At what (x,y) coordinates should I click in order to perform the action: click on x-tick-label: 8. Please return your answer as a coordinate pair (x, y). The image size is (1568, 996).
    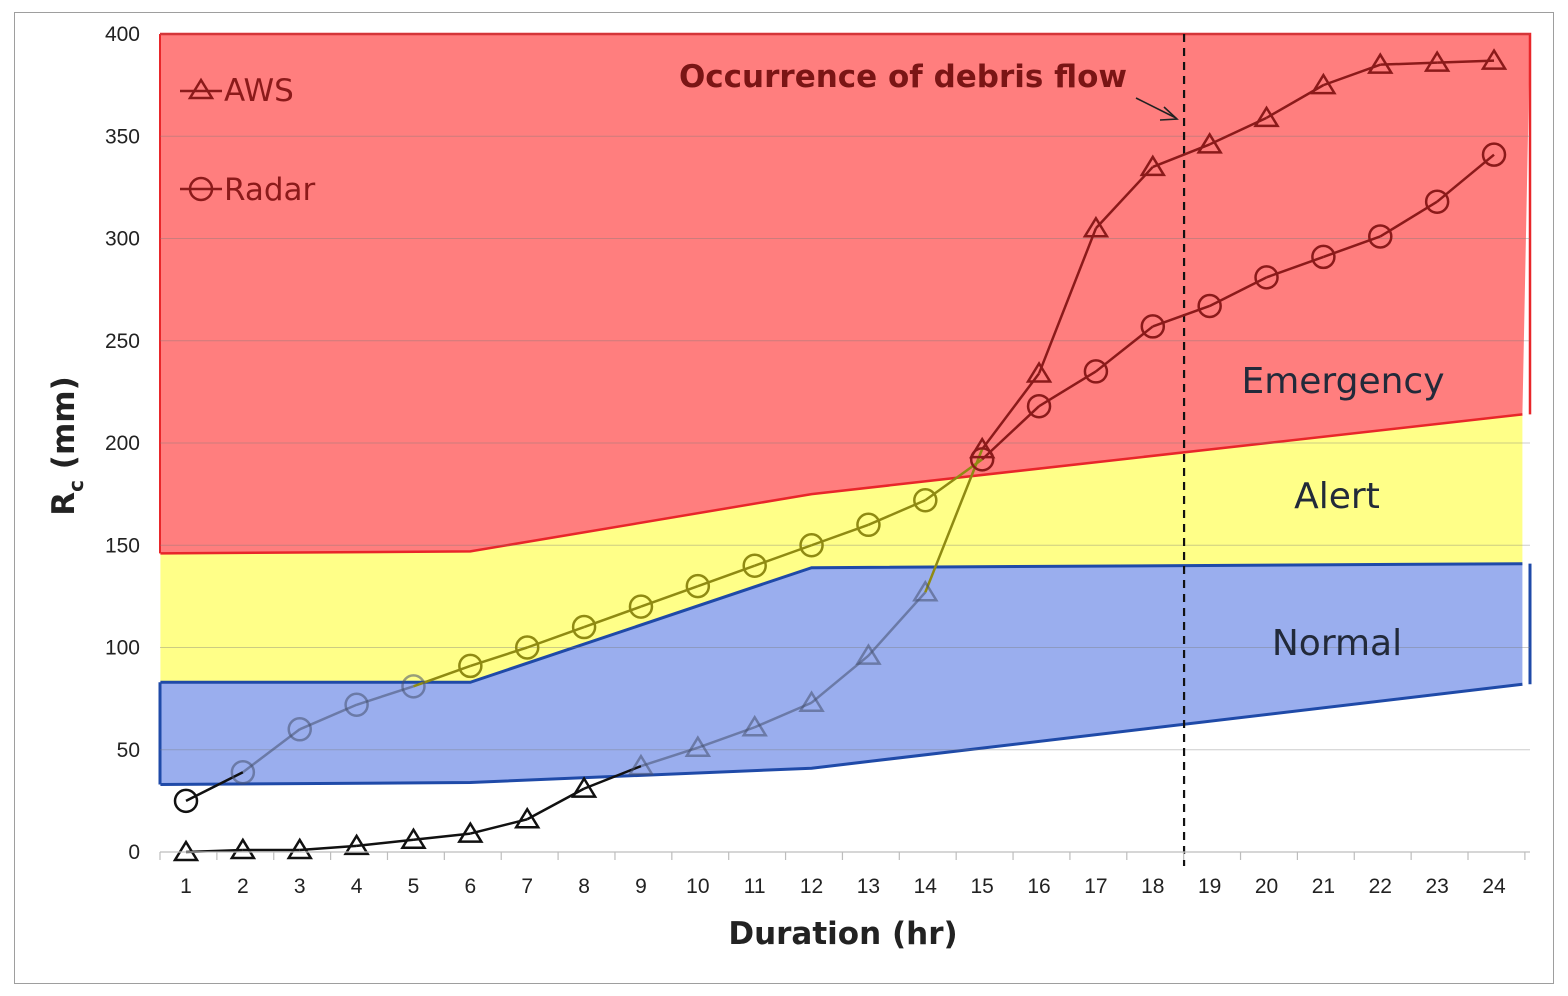
    Looking at the image, I should click on (584, 886).